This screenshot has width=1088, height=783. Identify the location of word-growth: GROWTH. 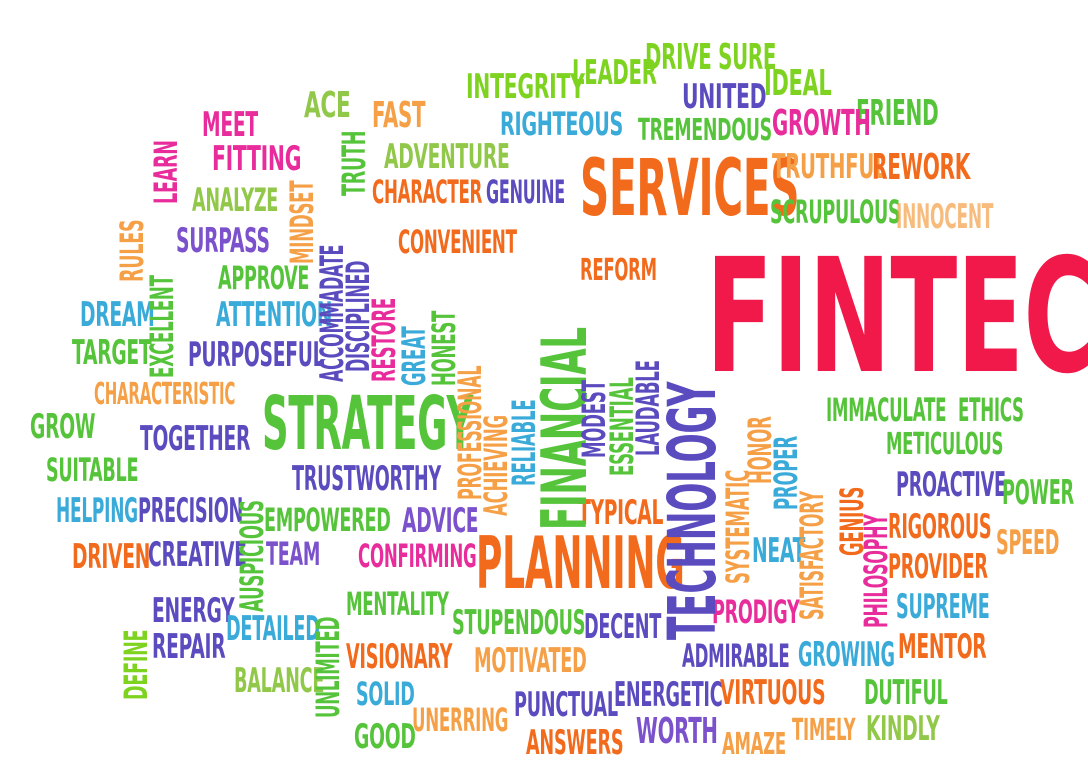
(821, 123).